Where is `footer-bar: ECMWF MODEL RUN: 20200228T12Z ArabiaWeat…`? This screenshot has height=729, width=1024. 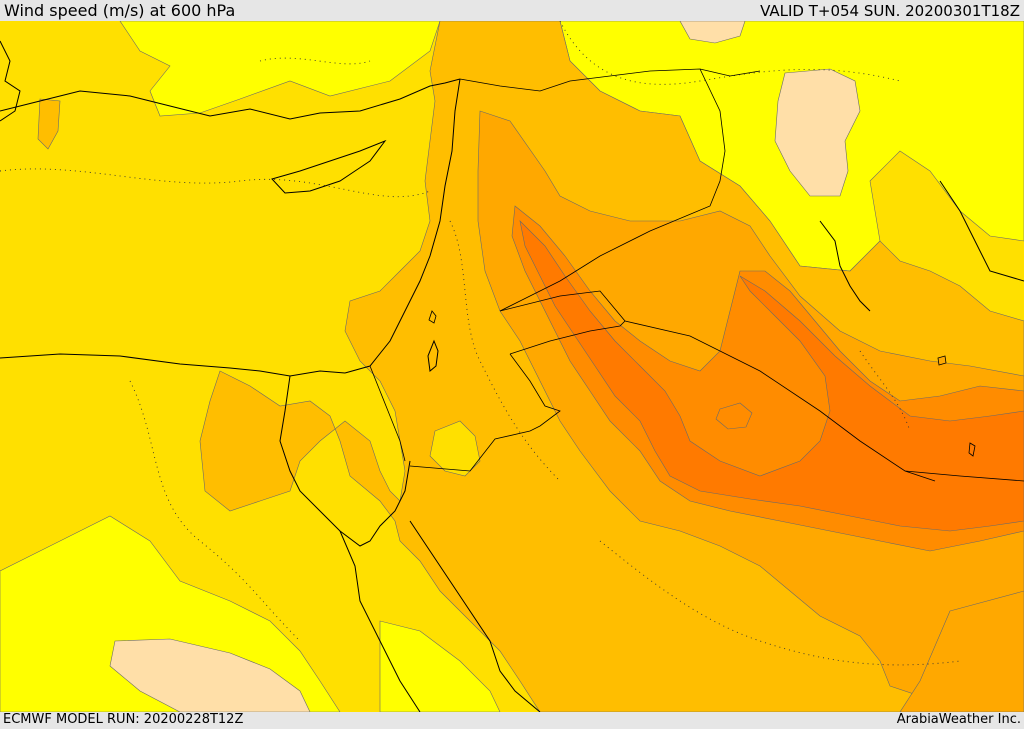 footer-bar: ECMWF MODEL RUN: 20200228T12Z ArabiaWeat… is located at coordinates (512, 720).